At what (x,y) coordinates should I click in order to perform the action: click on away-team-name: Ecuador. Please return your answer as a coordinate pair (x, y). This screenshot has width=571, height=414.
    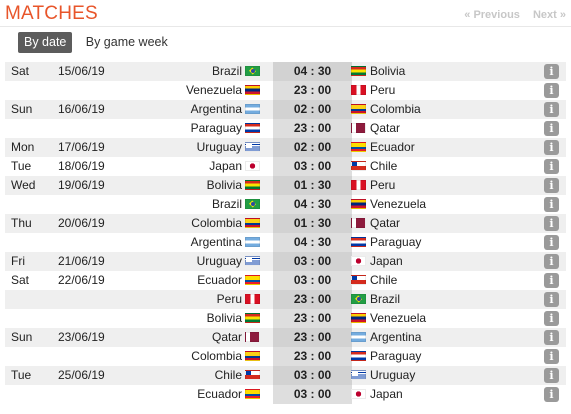
    Looking at the image, I should click on (392, 147).